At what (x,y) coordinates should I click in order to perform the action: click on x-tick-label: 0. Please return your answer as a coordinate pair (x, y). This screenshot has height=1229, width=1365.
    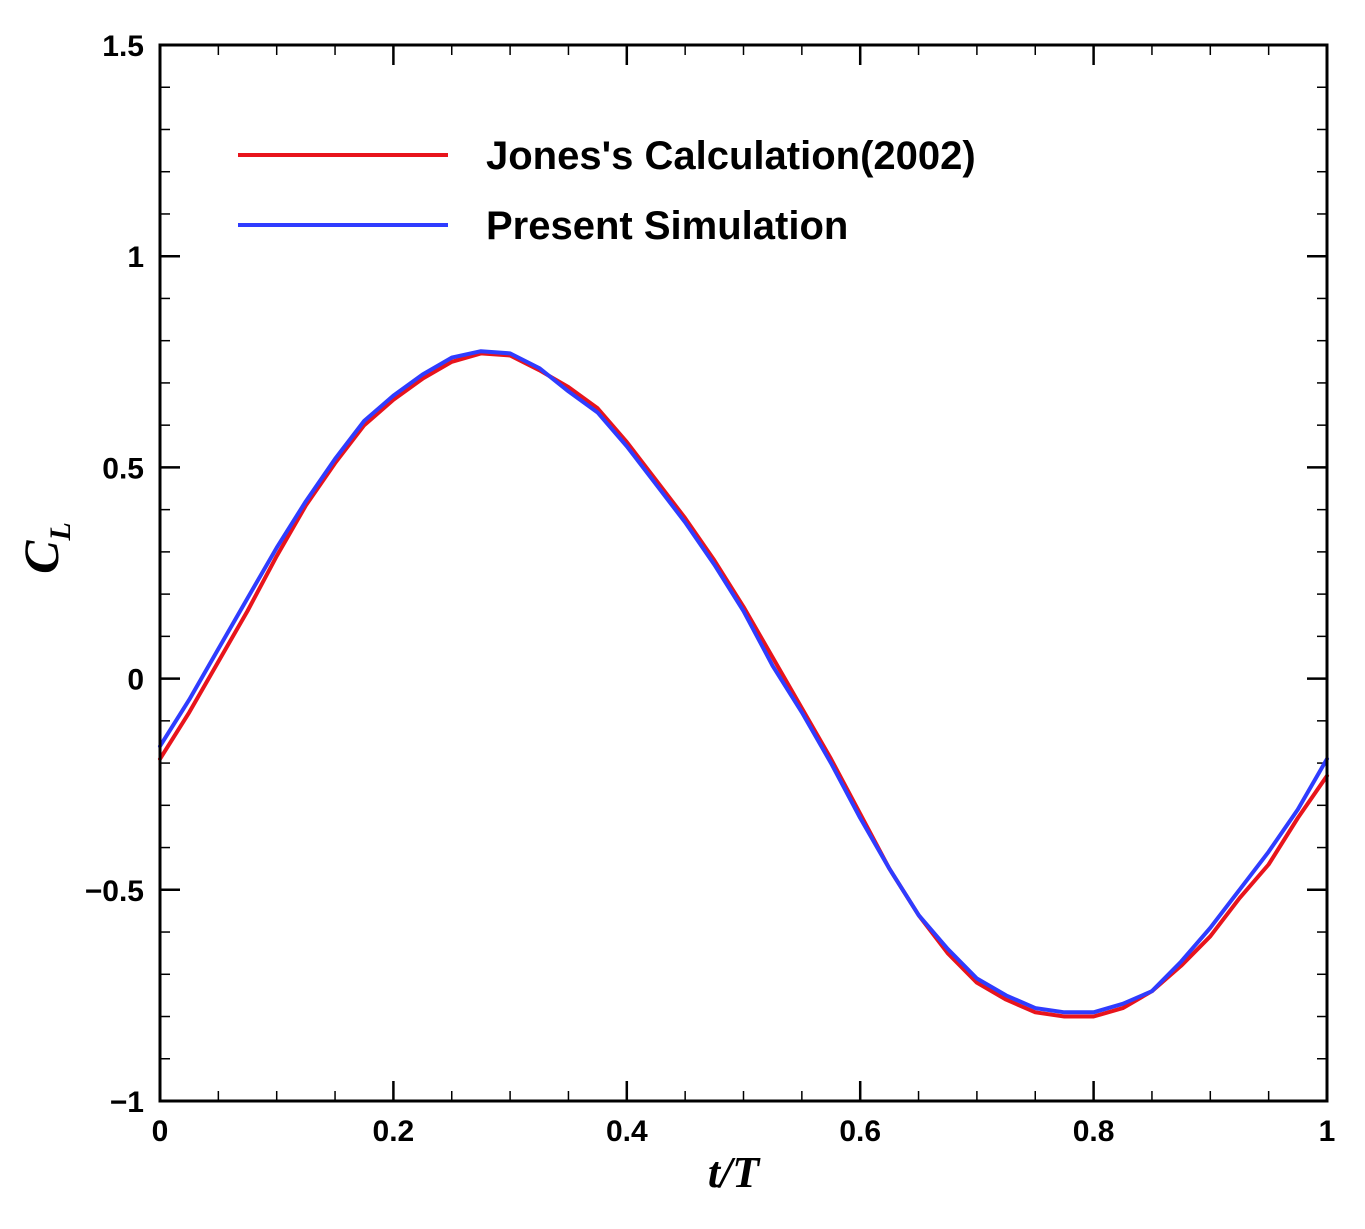
    Looking at the image, I should click on (160, 1131).